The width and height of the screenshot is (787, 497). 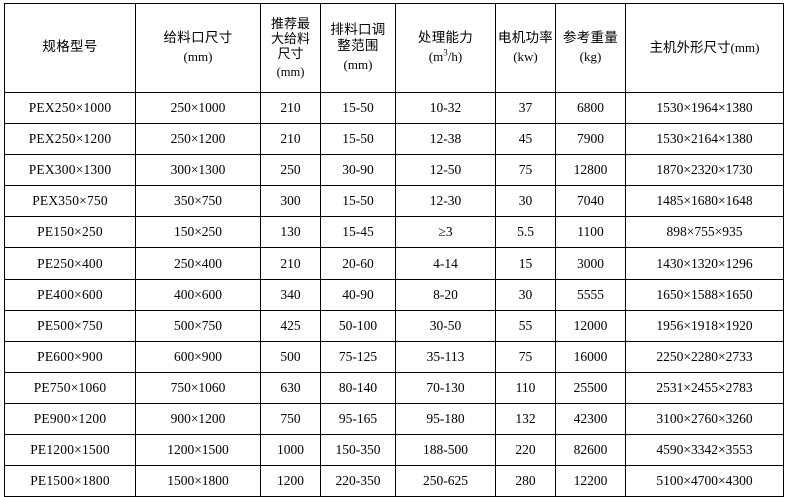 I want to click on cell-model: PE900×1200, so click(x=70, y=419).